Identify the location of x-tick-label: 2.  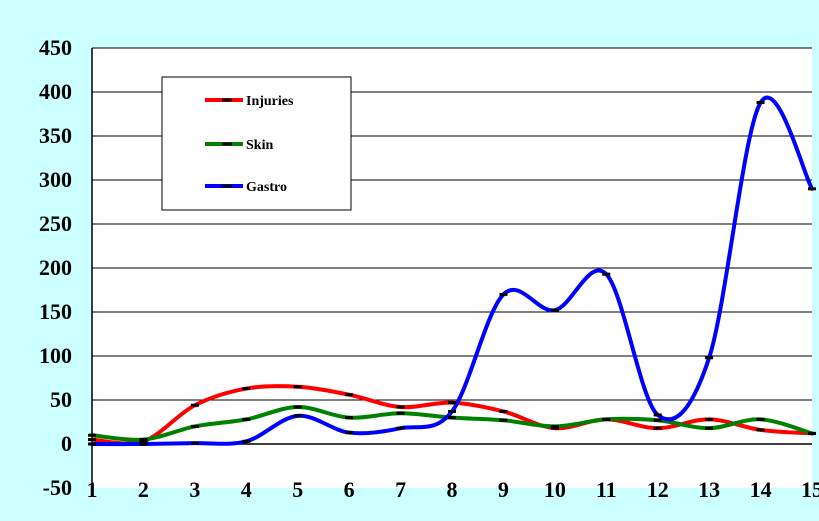
(143, 489).